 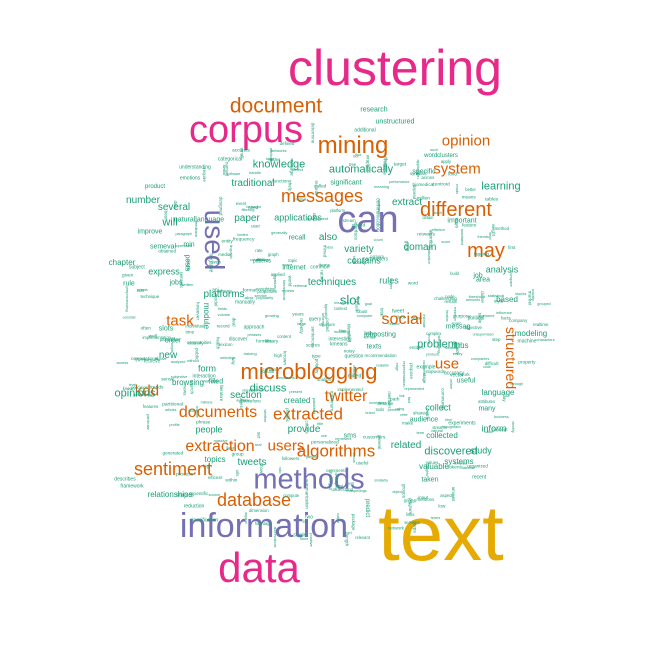 I want to click on cloud-word: technique, so click(x=150, y=297).